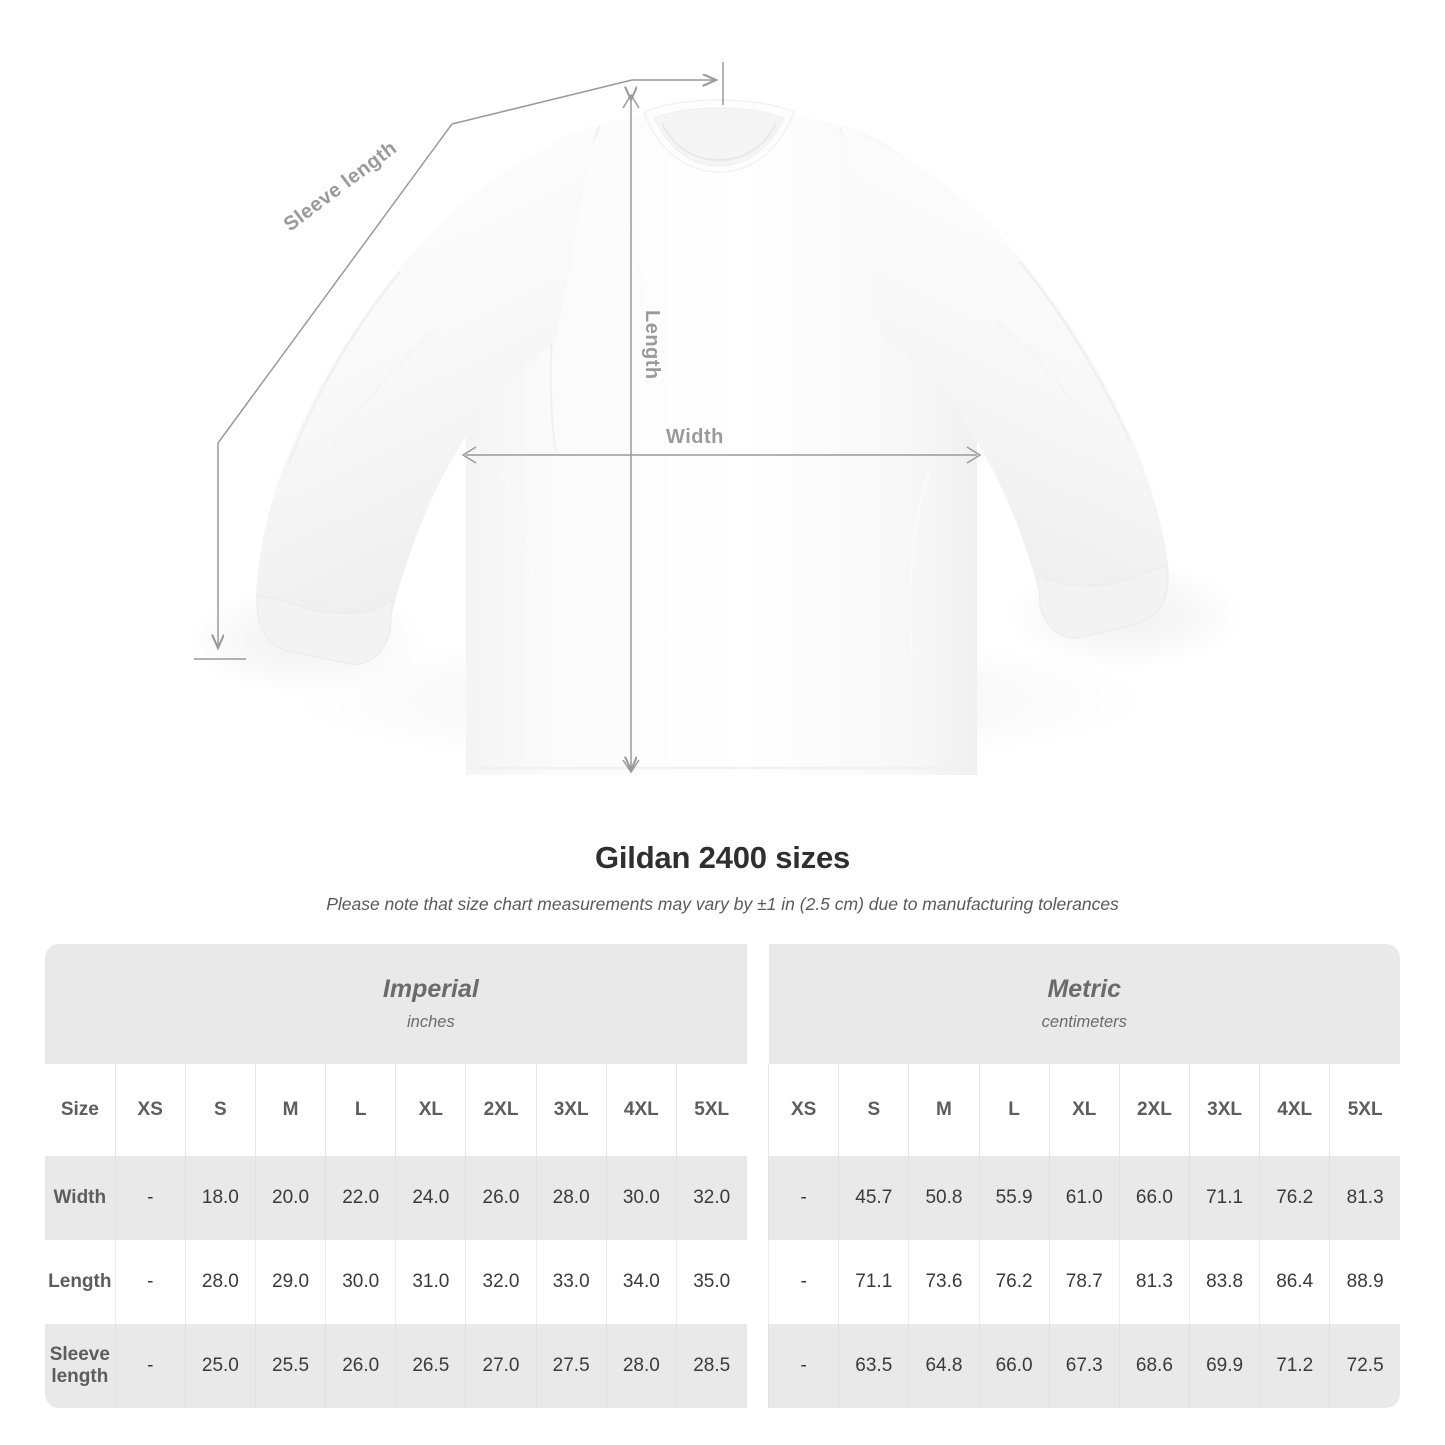 The width and height of the screenshot is (1445, 1445). I want to click on section-divider, so click(757, 1004).